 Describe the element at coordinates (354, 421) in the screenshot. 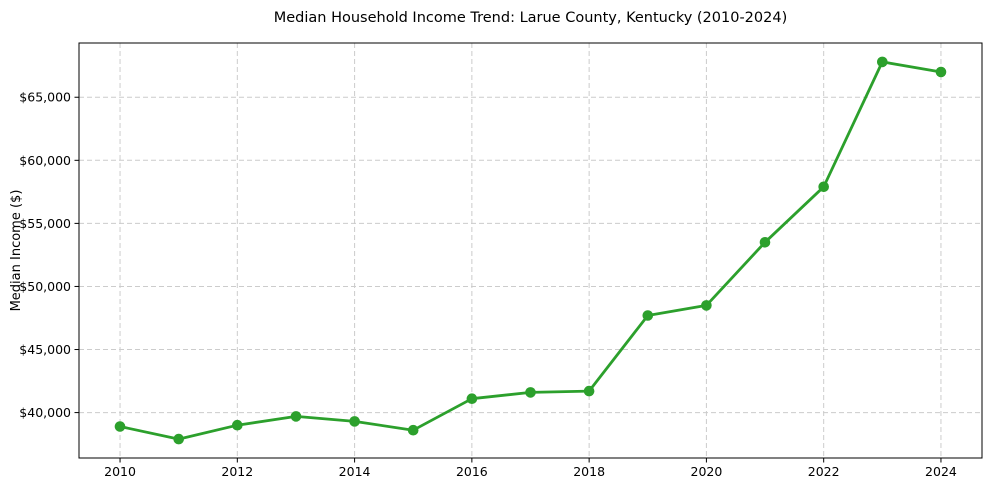

I see `data-point-2014` at that location.